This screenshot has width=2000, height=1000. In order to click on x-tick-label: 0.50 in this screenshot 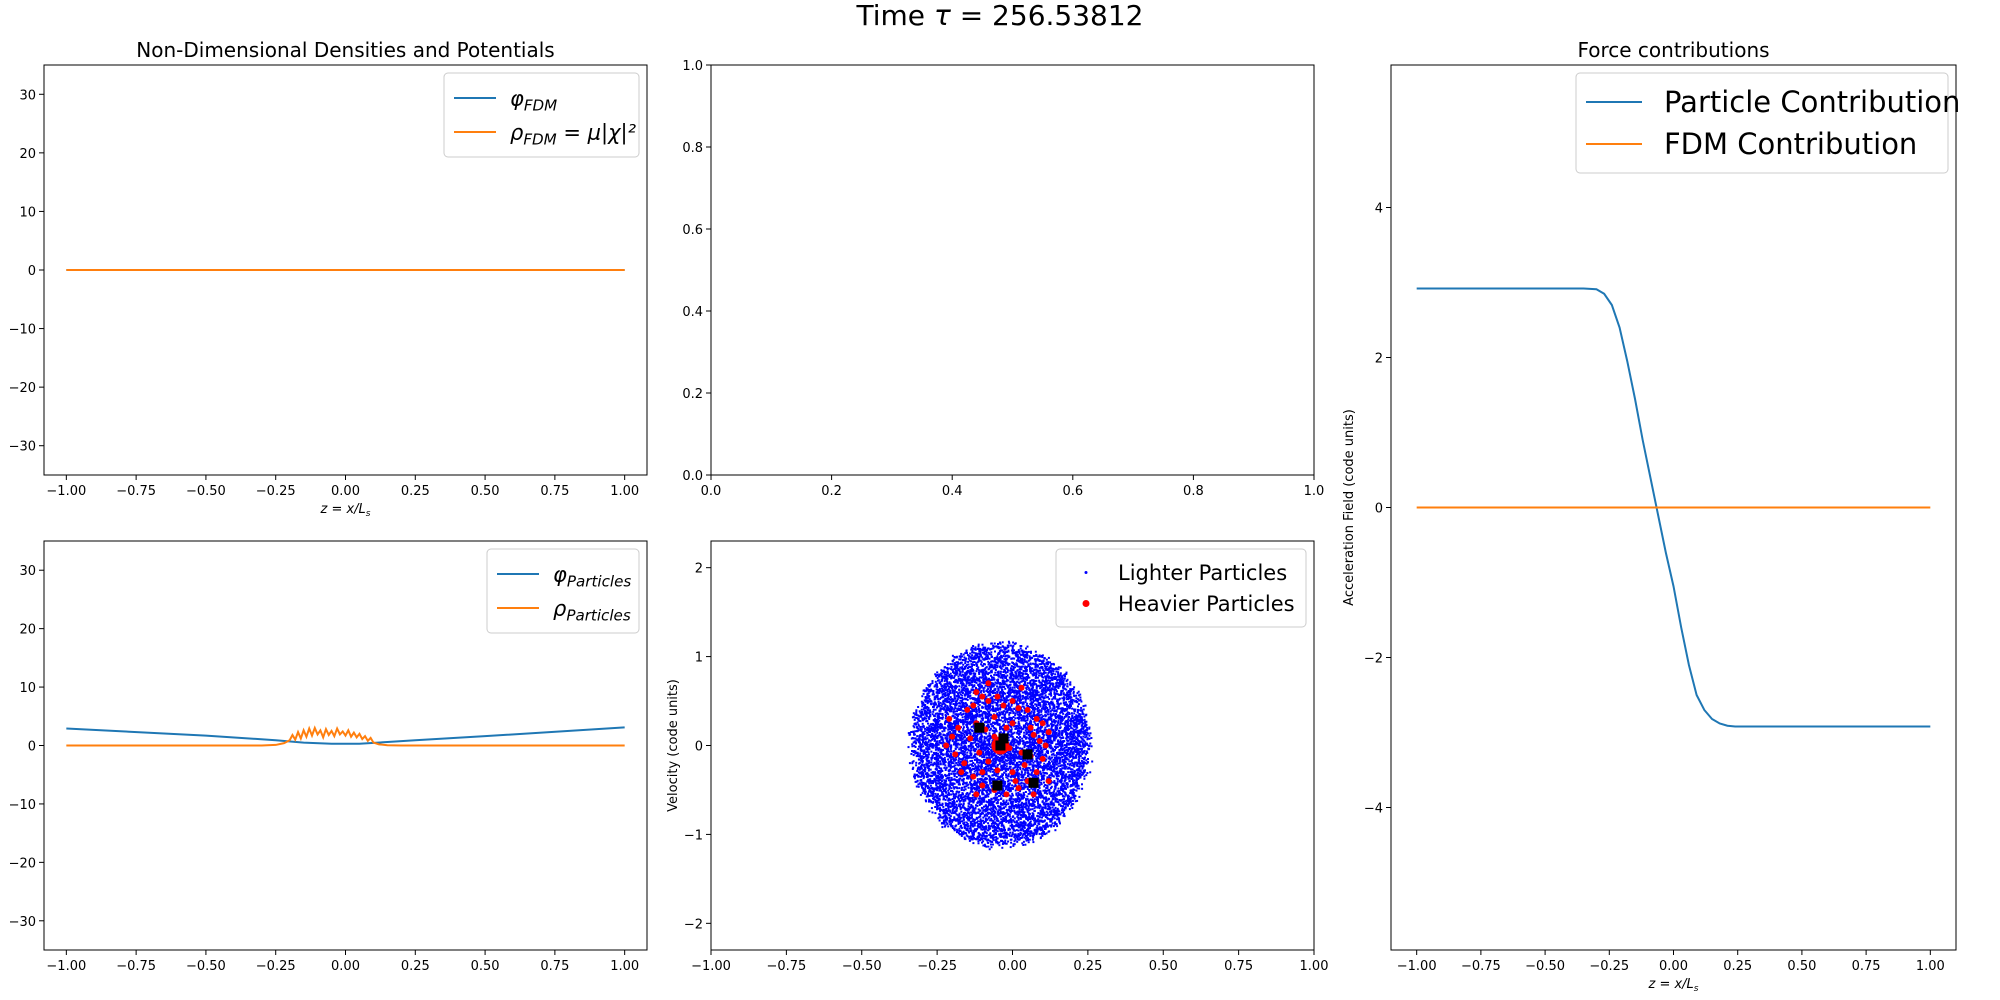, I will do `click(1801, 966)`.